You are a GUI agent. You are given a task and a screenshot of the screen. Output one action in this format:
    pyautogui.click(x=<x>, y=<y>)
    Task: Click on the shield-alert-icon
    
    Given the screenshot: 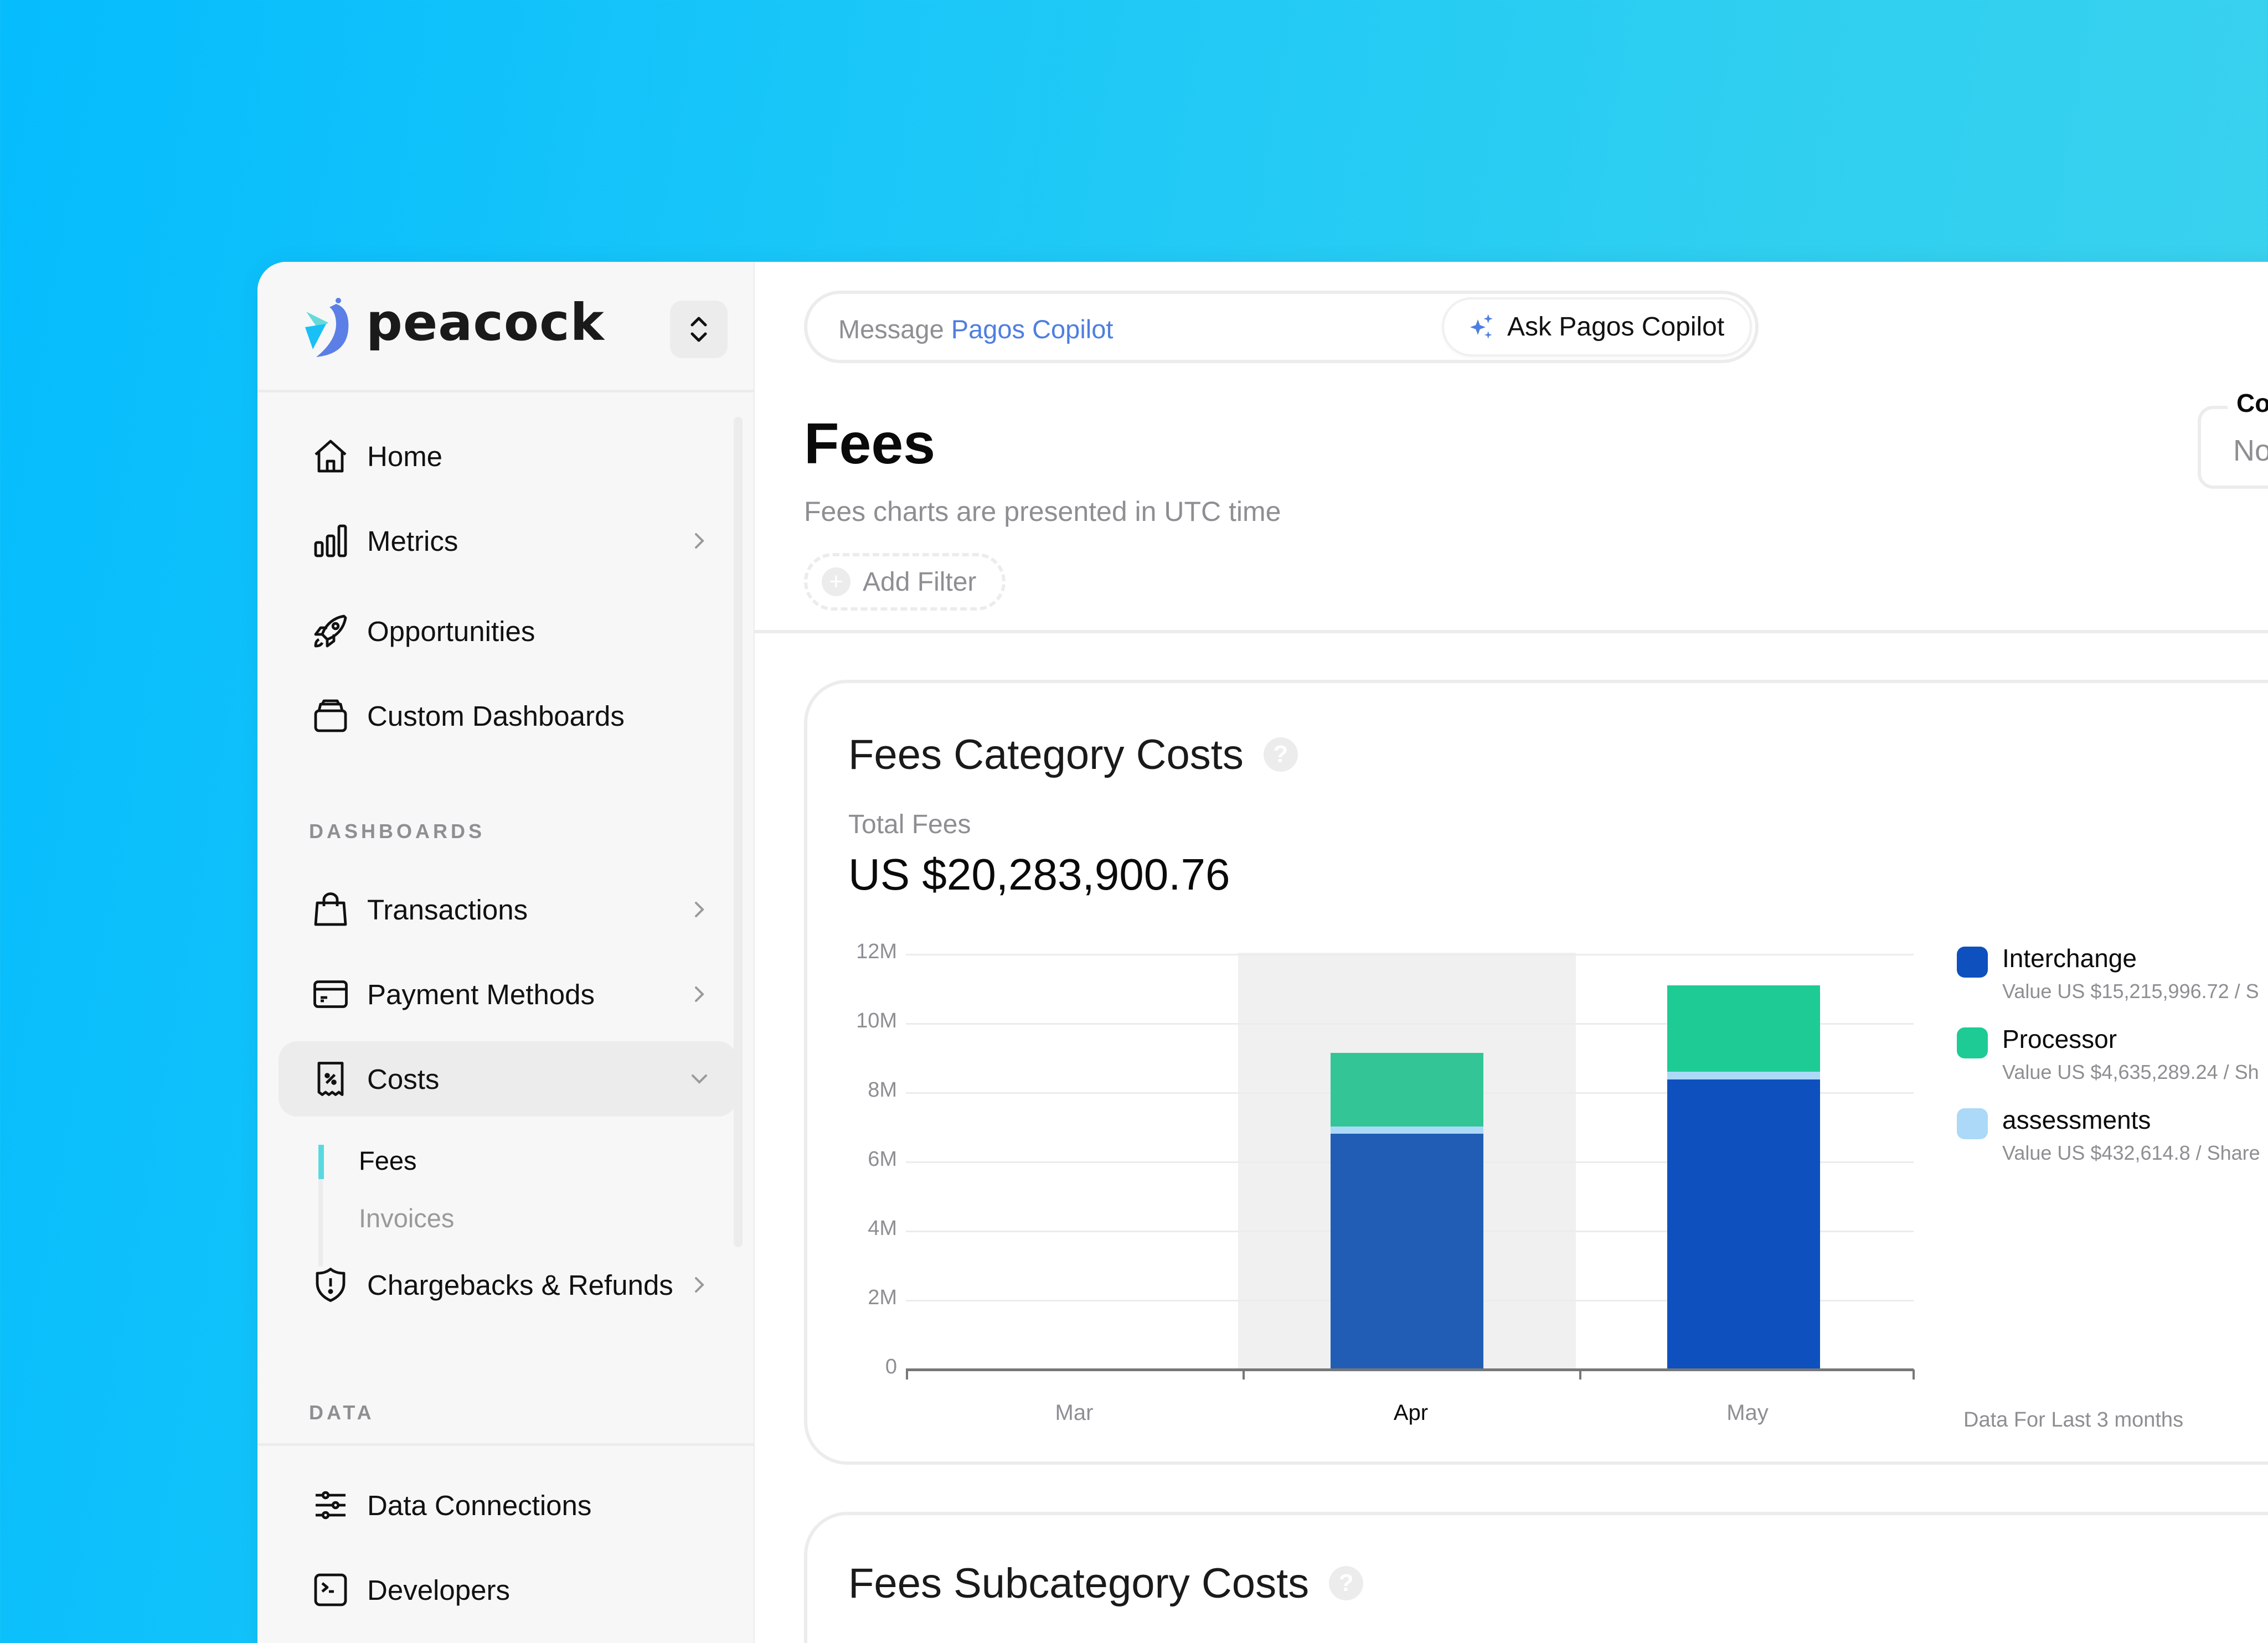 What is the action you would take?
    pyautogui.click(x=330, y=1285)
    